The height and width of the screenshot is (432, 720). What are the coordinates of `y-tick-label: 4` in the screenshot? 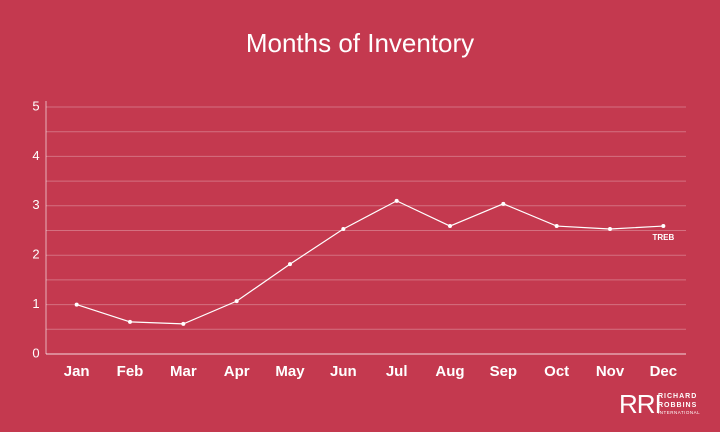 It's located at (35, 155).